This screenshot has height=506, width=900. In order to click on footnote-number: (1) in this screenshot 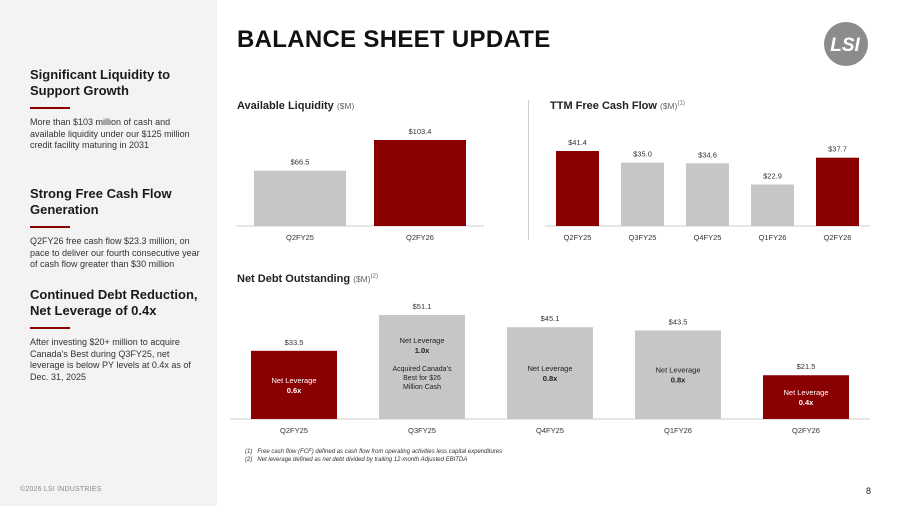, I will do `click(249, 452)`.